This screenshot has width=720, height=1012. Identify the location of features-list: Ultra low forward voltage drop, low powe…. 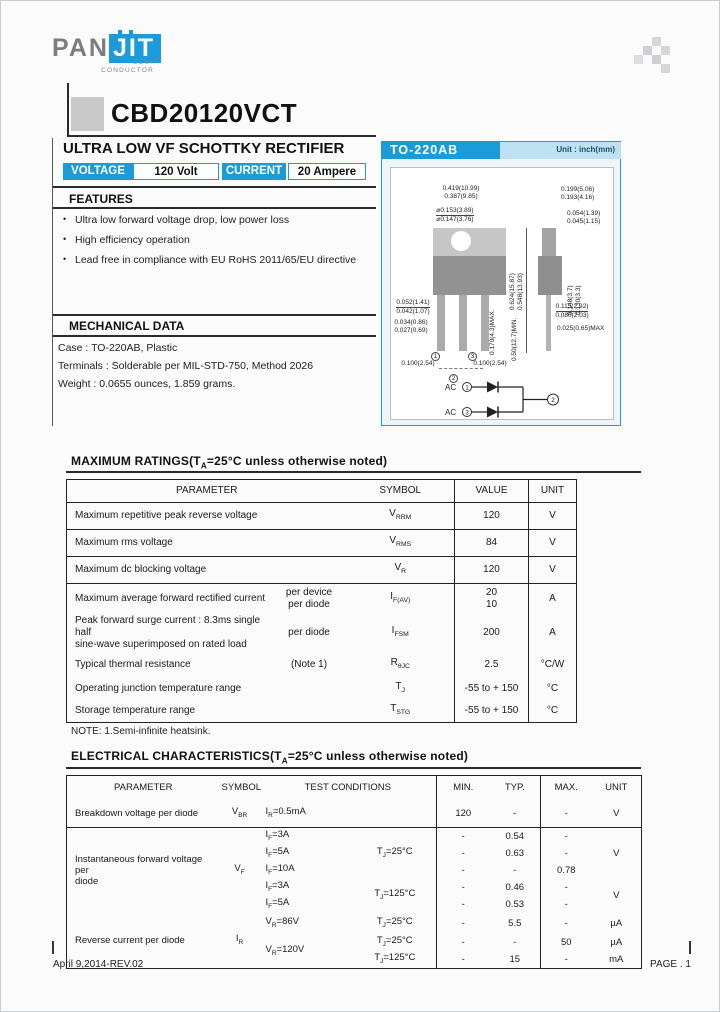
(218, 244).